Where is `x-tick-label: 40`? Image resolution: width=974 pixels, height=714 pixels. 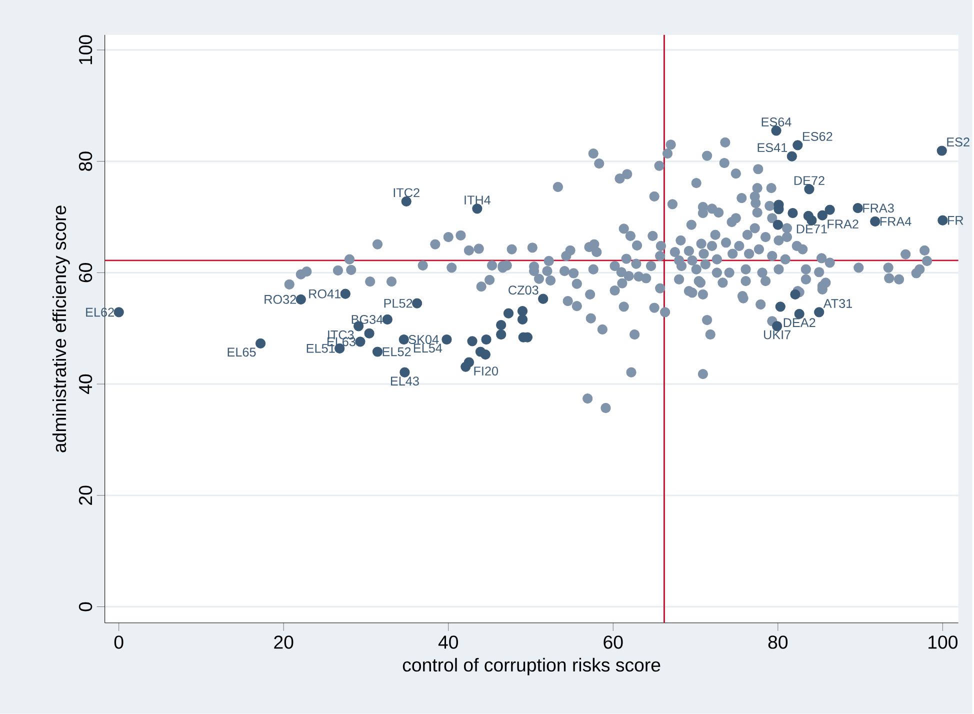 x-tick-label: 40 is located at coordinates (448, 642).